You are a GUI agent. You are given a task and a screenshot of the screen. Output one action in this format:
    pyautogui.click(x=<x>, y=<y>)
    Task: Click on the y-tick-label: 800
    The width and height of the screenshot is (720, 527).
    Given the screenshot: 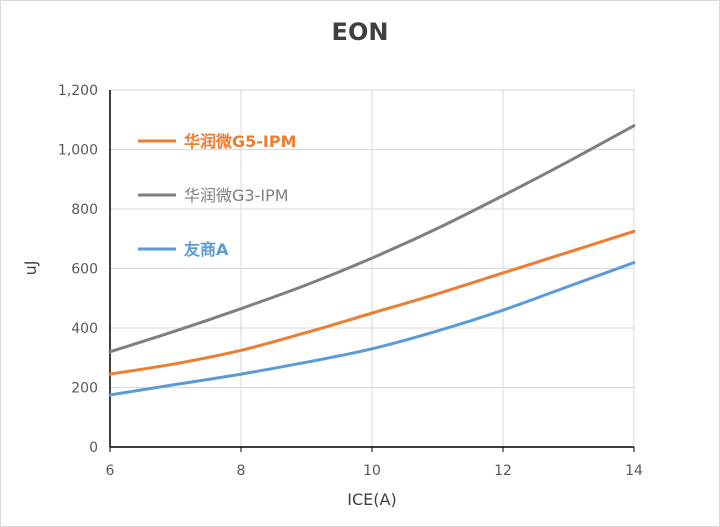 What is the action you would take?
    pyautogui.click(x=84, y=210)
    